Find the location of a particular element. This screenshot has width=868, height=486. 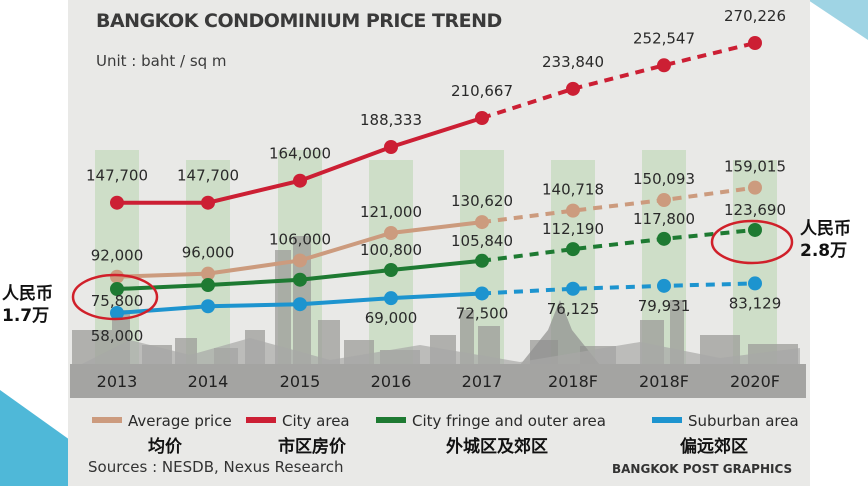

data-label: 92,000 is located at coordinates (117, 256).